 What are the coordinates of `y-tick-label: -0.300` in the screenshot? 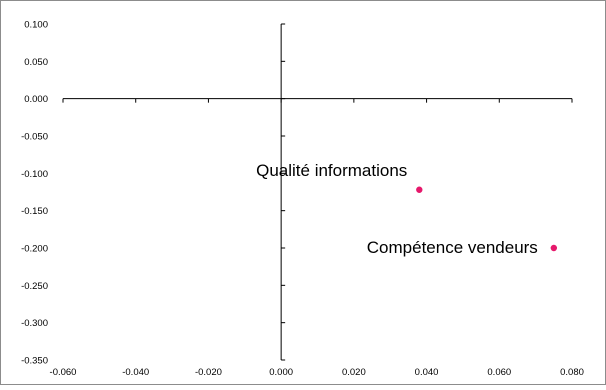 It's located at (34, 323).